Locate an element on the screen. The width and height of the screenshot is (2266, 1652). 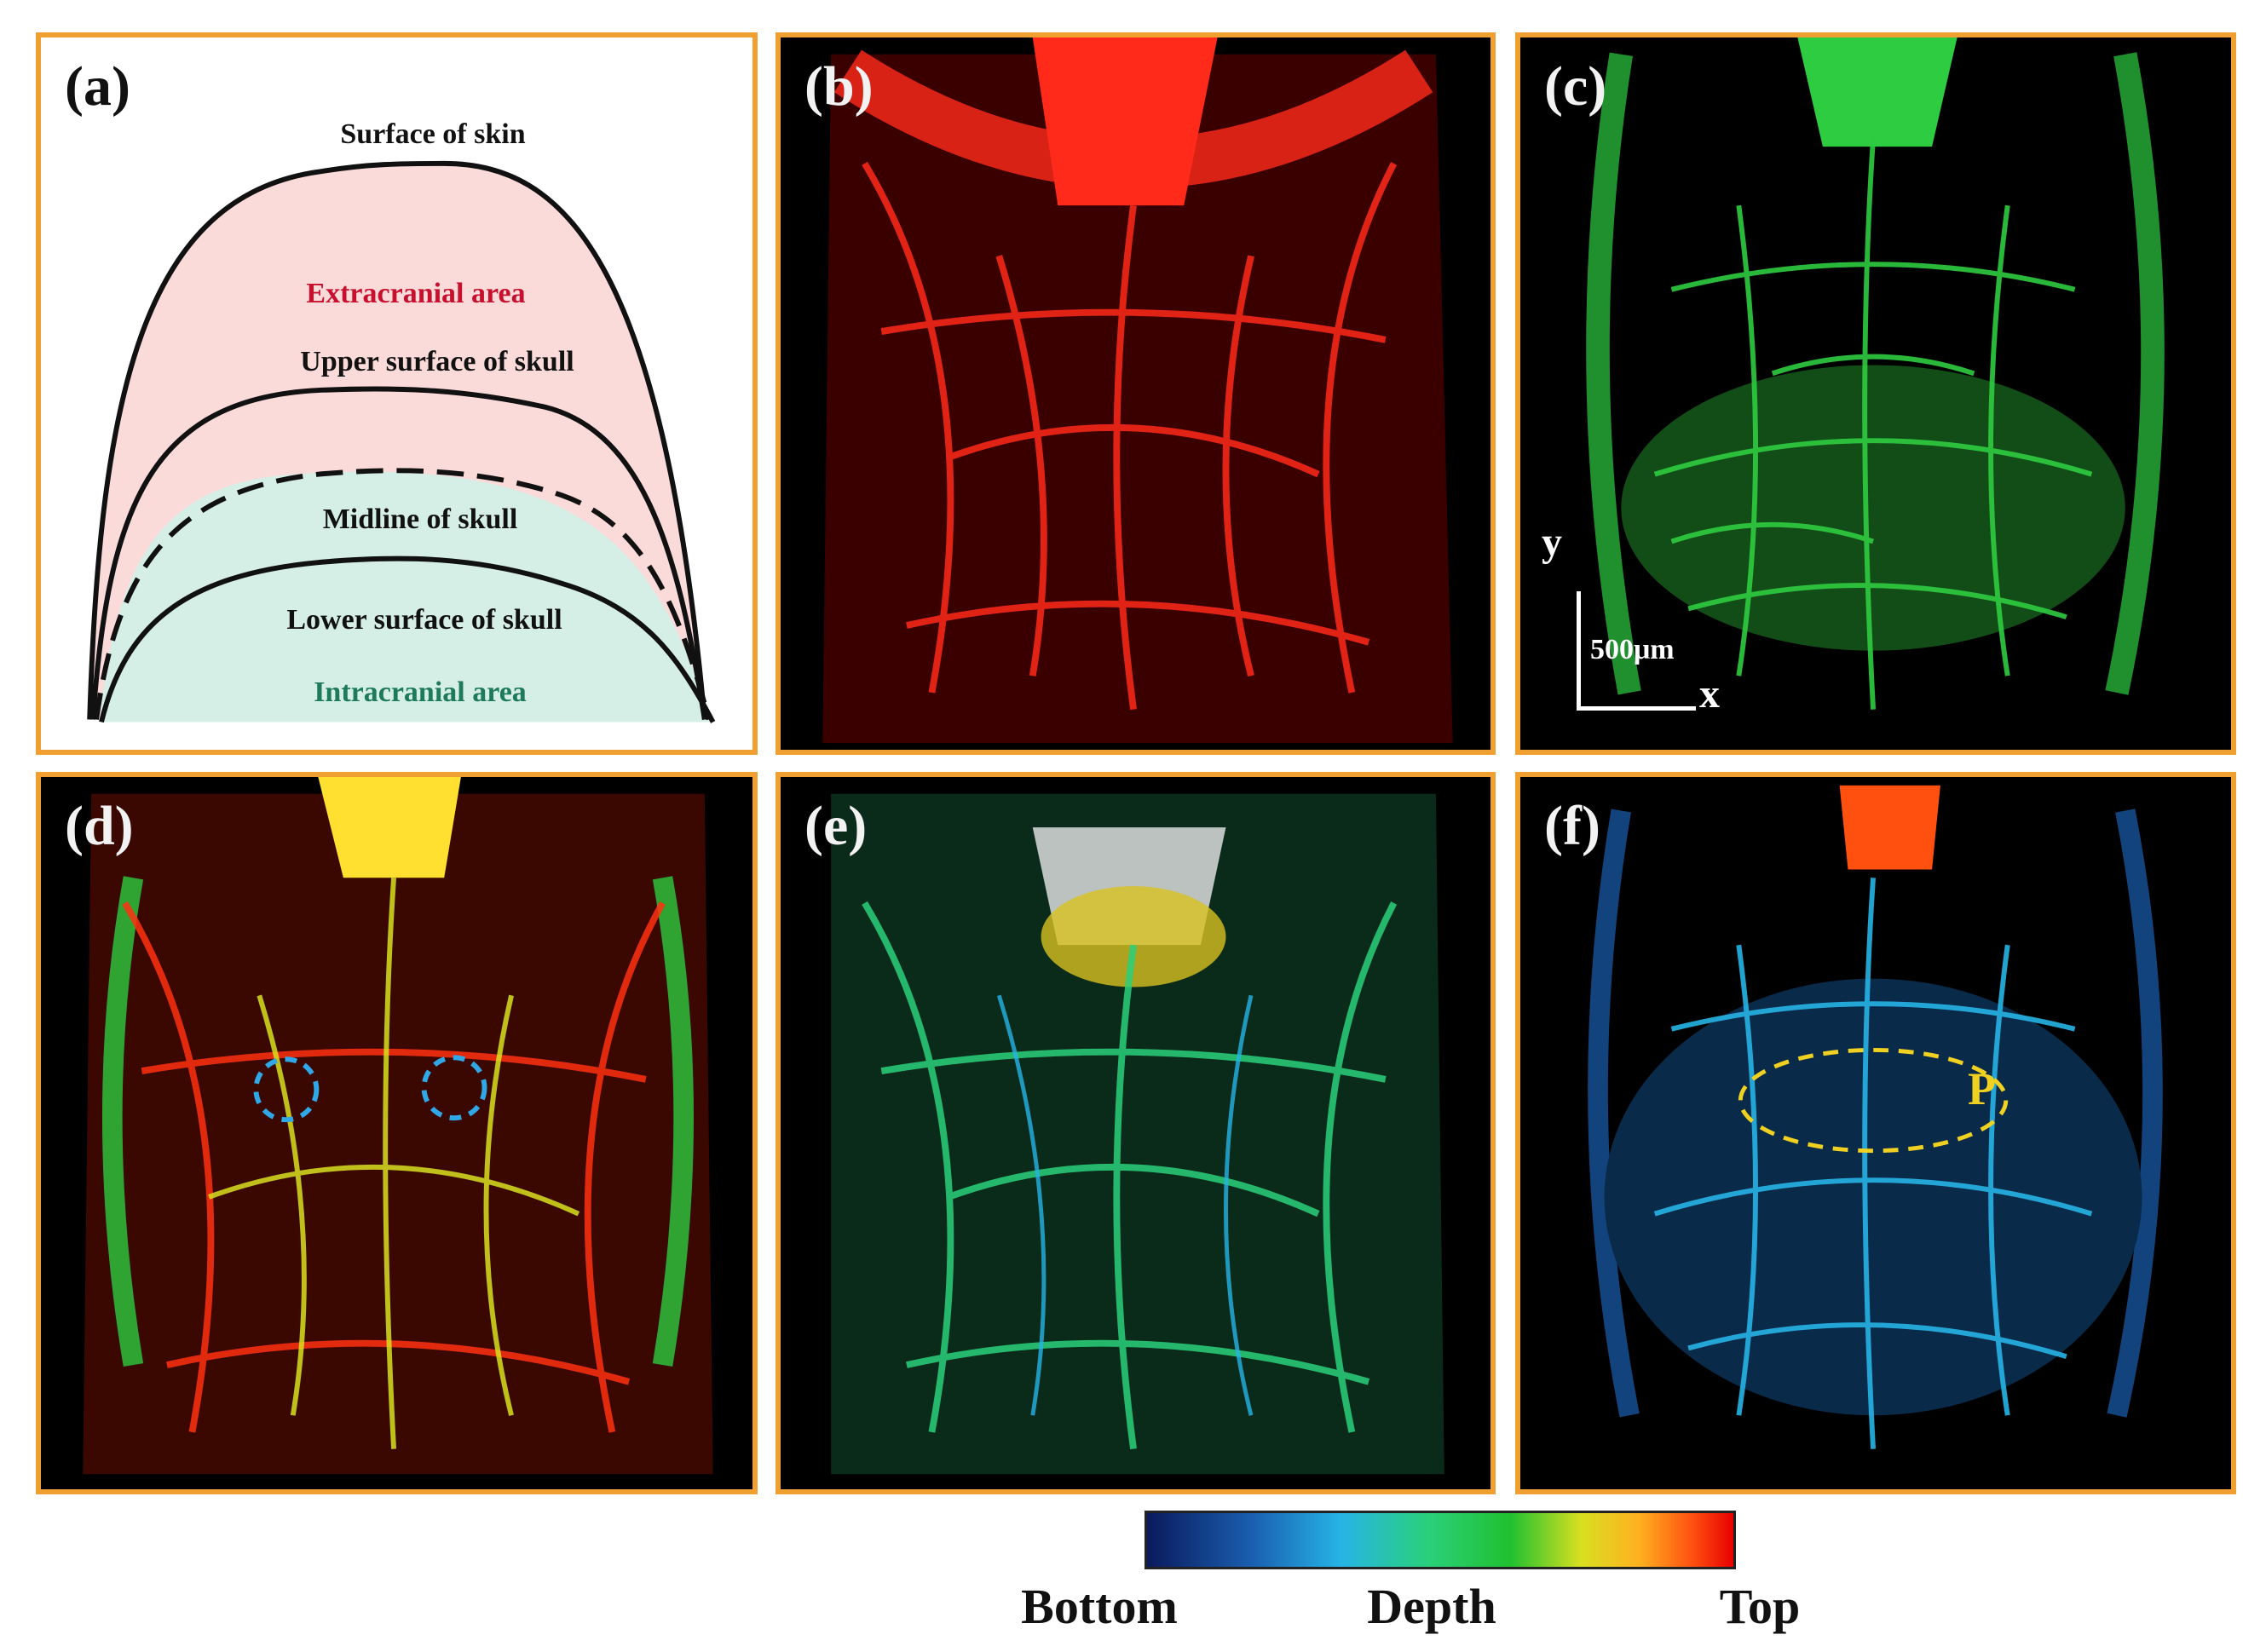
vasculature-image-depth-coded is located at coordinates (1137, 1134).